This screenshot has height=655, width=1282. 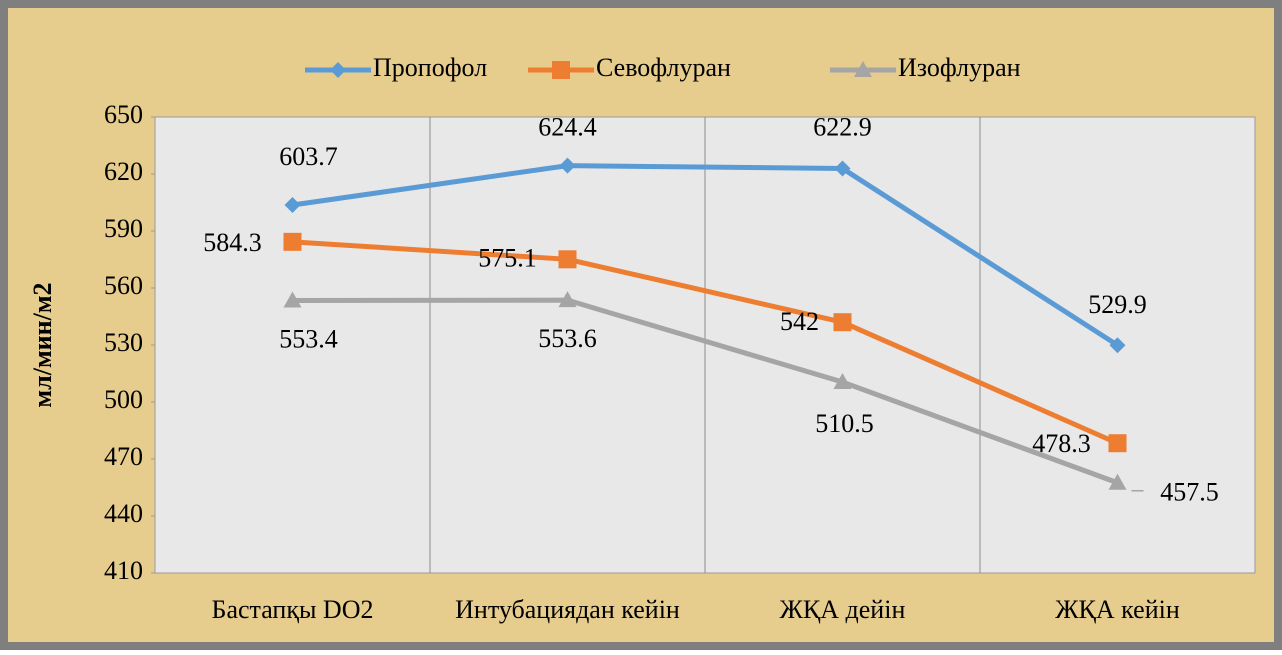 I want to click on data-label: 529.9, so click(x=1117, y=304).